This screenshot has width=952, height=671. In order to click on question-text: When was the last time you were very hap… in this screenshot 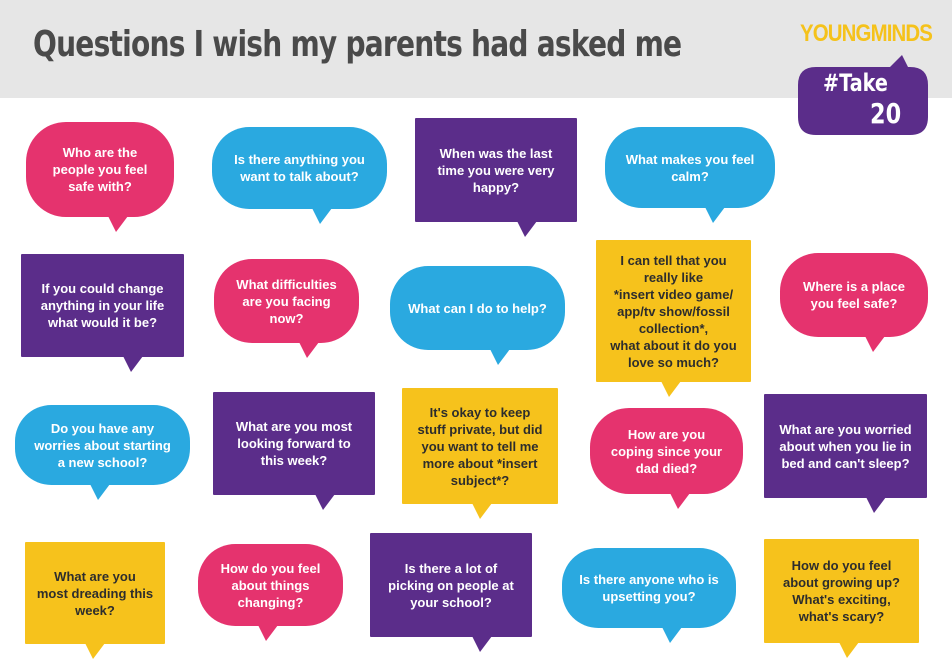, I will do `click(496, 170)`.